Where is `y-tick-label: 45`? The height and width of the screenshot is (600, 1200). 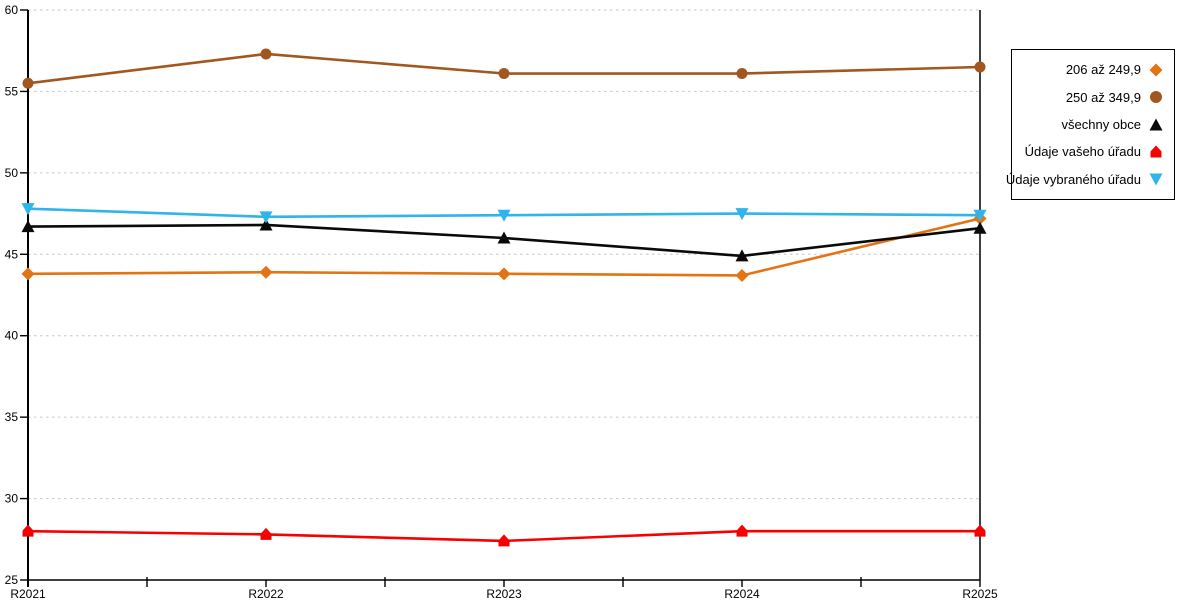 y-tick-label: 45 is located at coordinates (12, 254).